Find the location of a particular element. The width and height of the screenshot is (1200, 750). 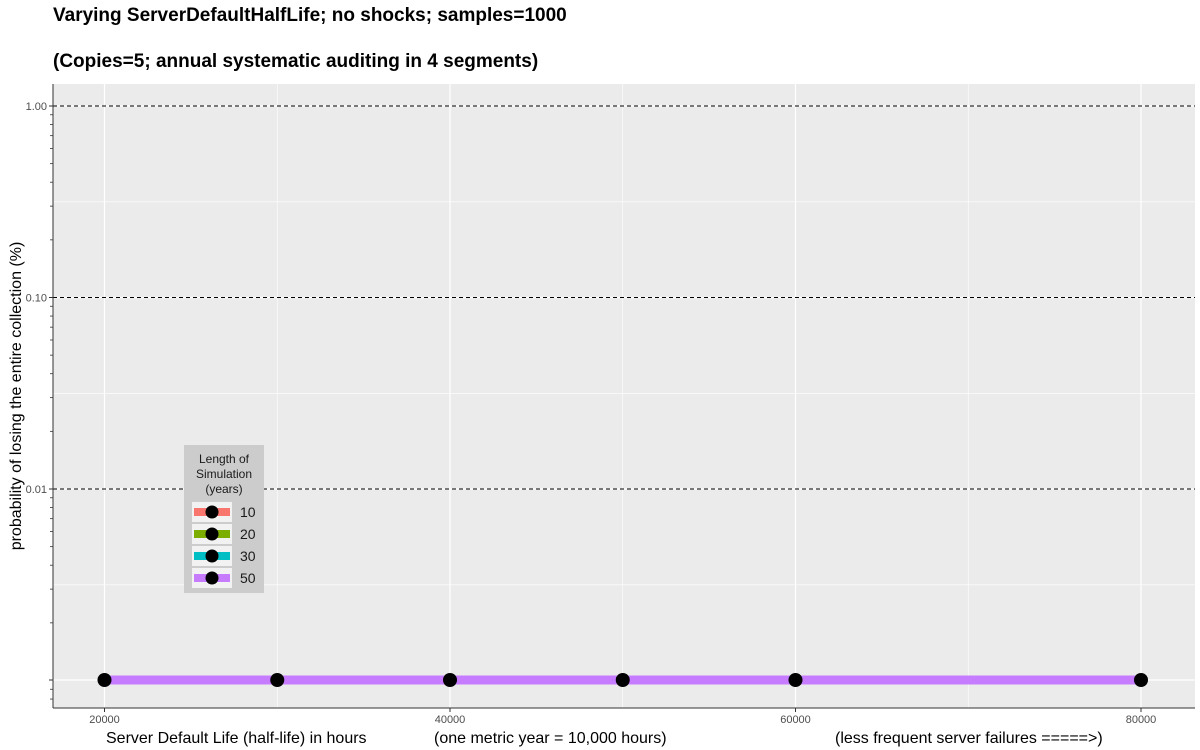

legend-item-30: 30 is located at coordinates (227, 556).